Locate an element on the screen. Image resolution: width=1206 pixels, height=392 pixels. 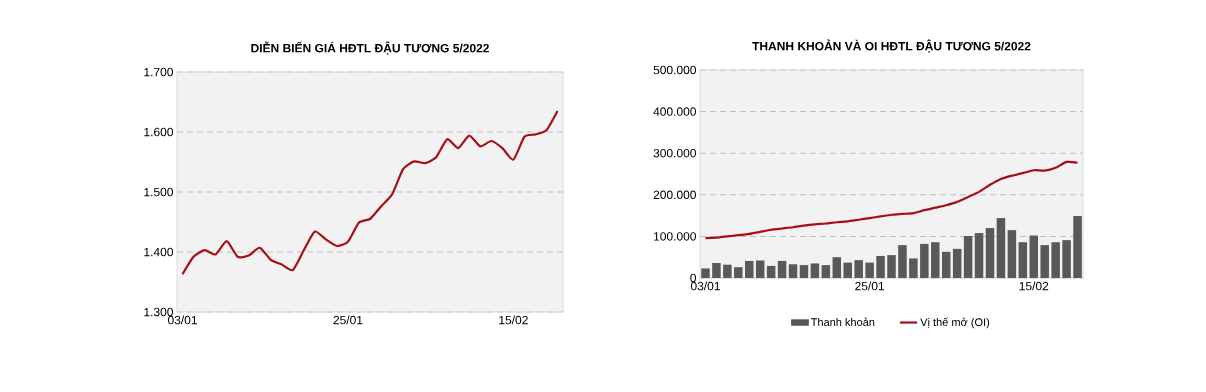
y-tick-label: 300.000 is located at coordinates (675, 153).